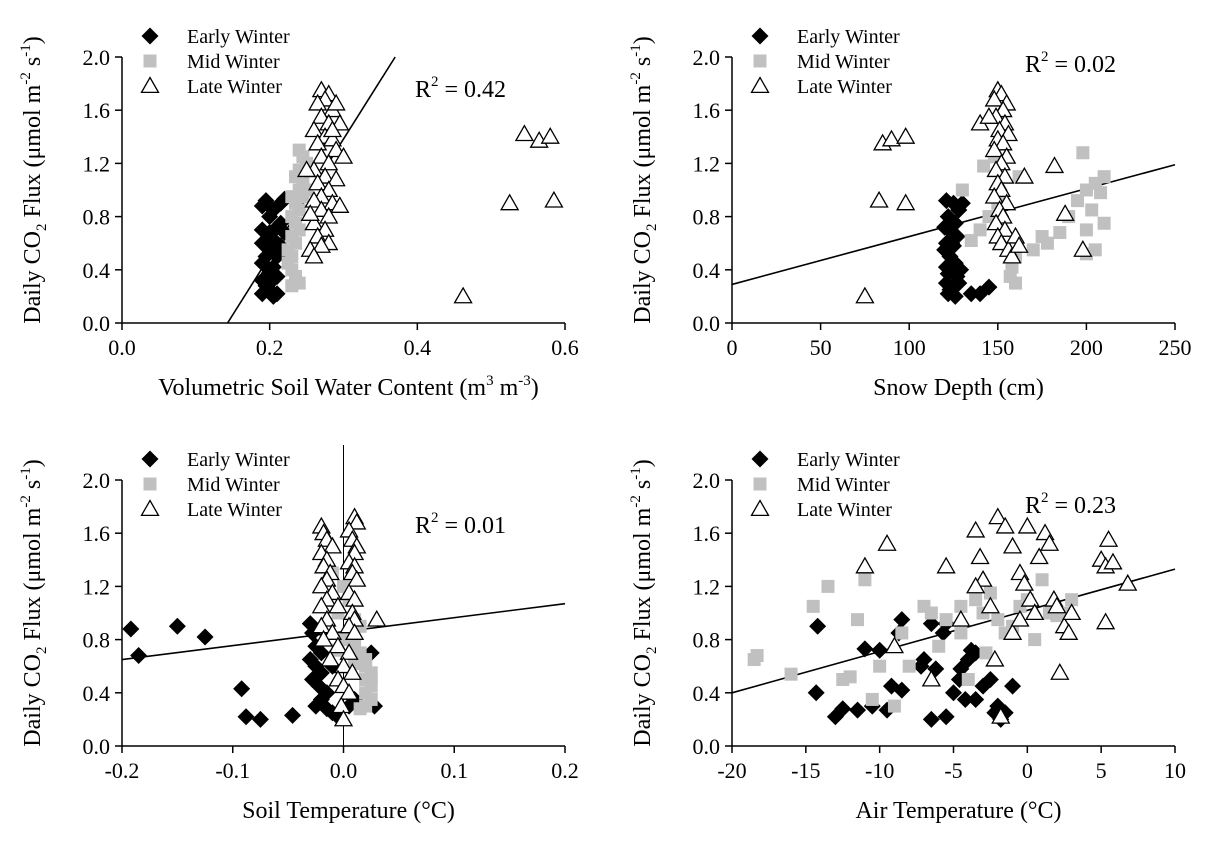 The image size is (1220, 846). I want to click on x-tick-label: 0.0, so click(344, 770).